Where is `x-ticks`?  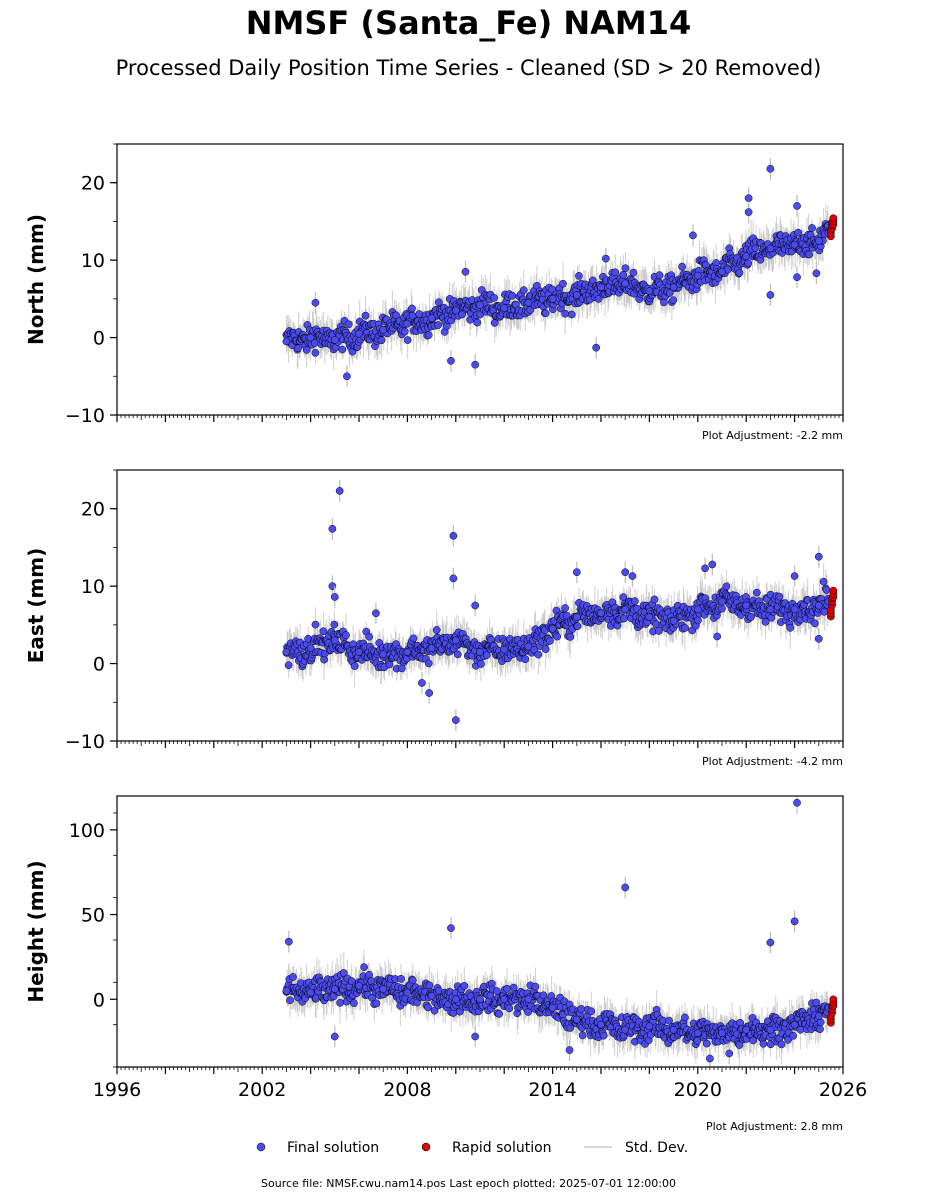 x-ticks is located at coordinates (480, 418).